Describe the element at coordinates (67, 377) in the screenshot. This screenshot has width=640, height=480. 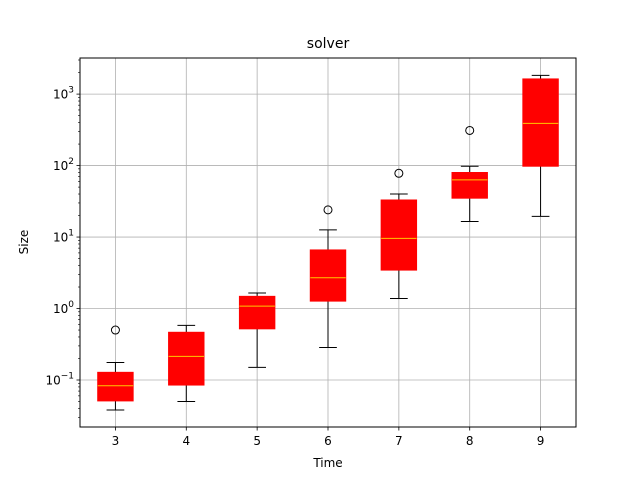
I see `y-tick-label-exponent: −1` at that location.